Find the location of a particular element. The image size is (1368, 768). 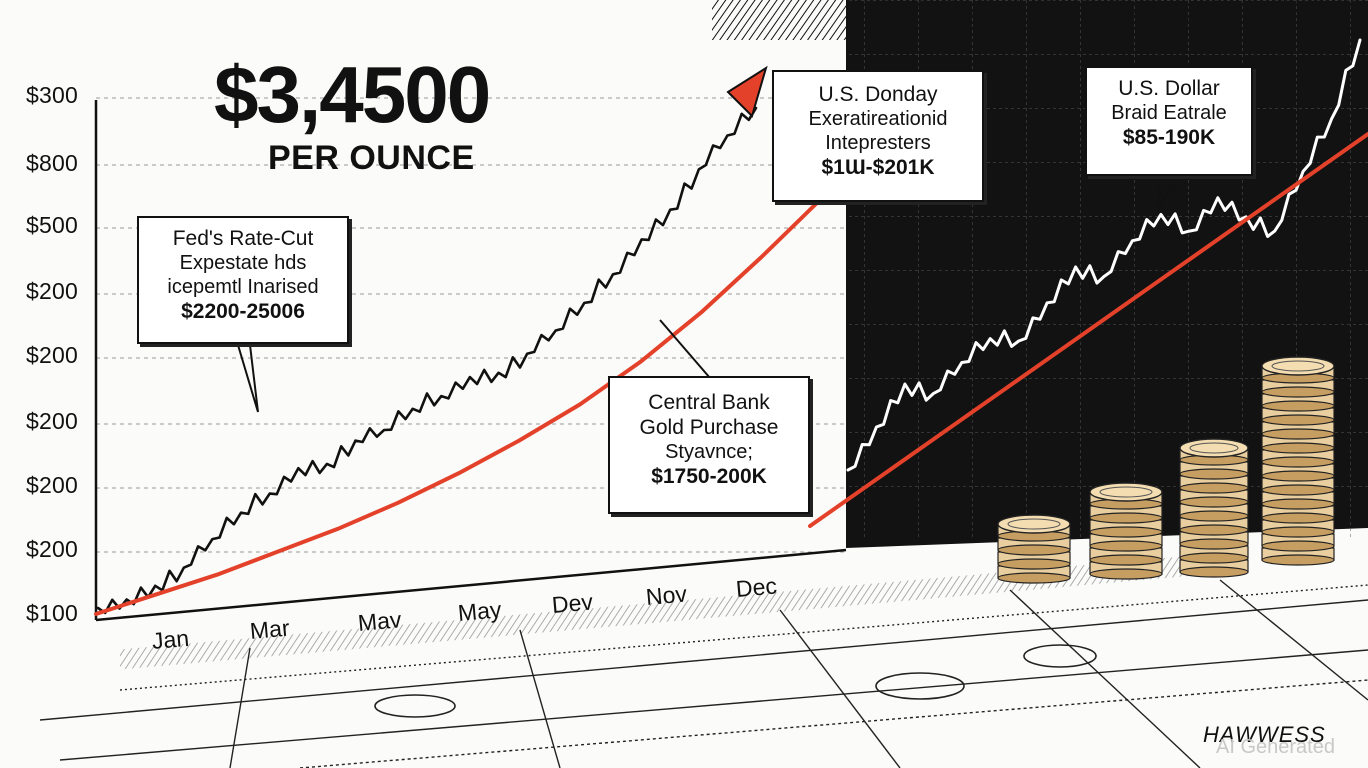

callout-line: $85-190K is located at coordinates (1169, 138).